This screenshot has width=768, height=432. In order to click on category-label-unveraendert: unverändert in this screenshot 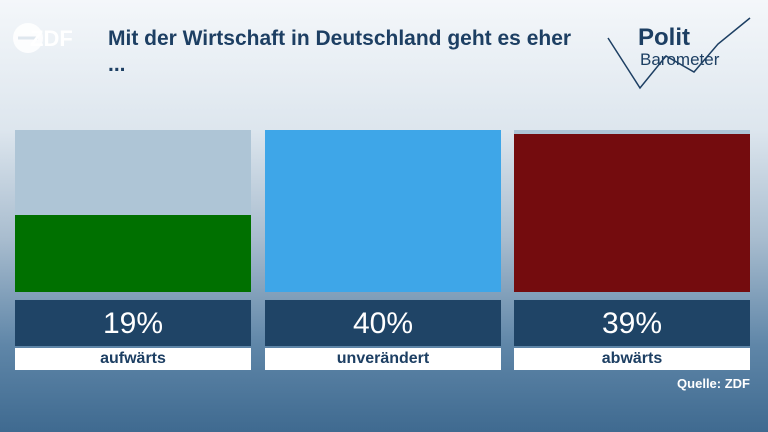, I will do `click(383, 359)`.